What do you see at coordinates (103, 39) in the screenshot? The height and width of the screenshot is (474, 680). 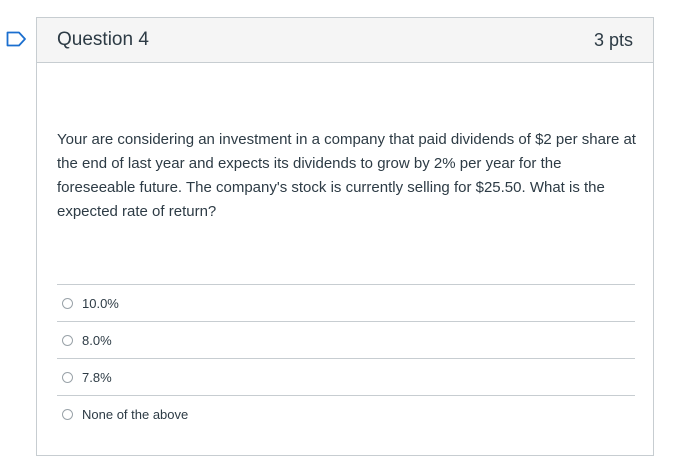 I see `question-title: Question 4` at bounding box center [103, 39].